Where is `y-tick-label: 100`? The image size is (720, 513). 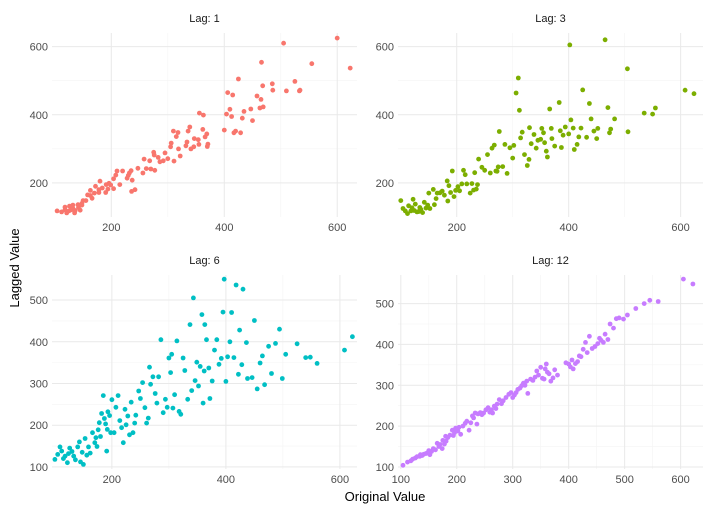
y-tick-label: 100 is located at coordinates (39, 468).